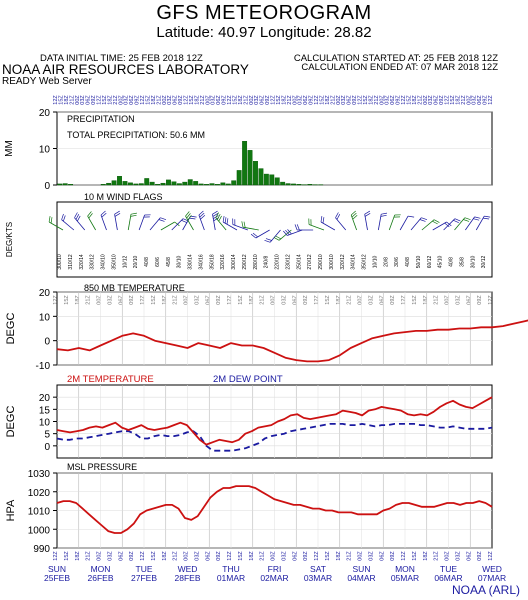 Image resolution: width=528 pixels, height=600 pixels. Describe the element at coordinates (386, 262) in the screenshot. I see `wind-value-label: 20/8` at that location.